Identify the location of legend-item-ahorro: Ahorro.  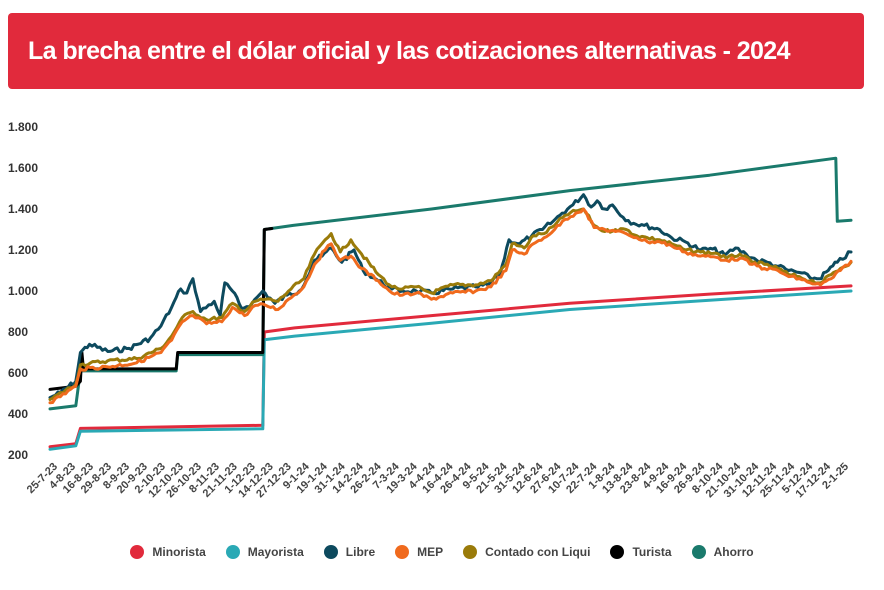
(722, 552).